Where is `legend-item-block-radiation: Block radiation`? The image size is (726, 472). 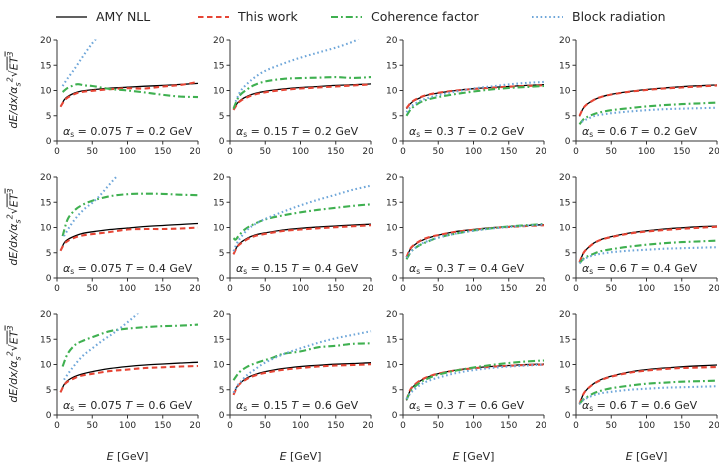 legend-item-block-radiation: Block radiation is located at coordinates (598, 16).